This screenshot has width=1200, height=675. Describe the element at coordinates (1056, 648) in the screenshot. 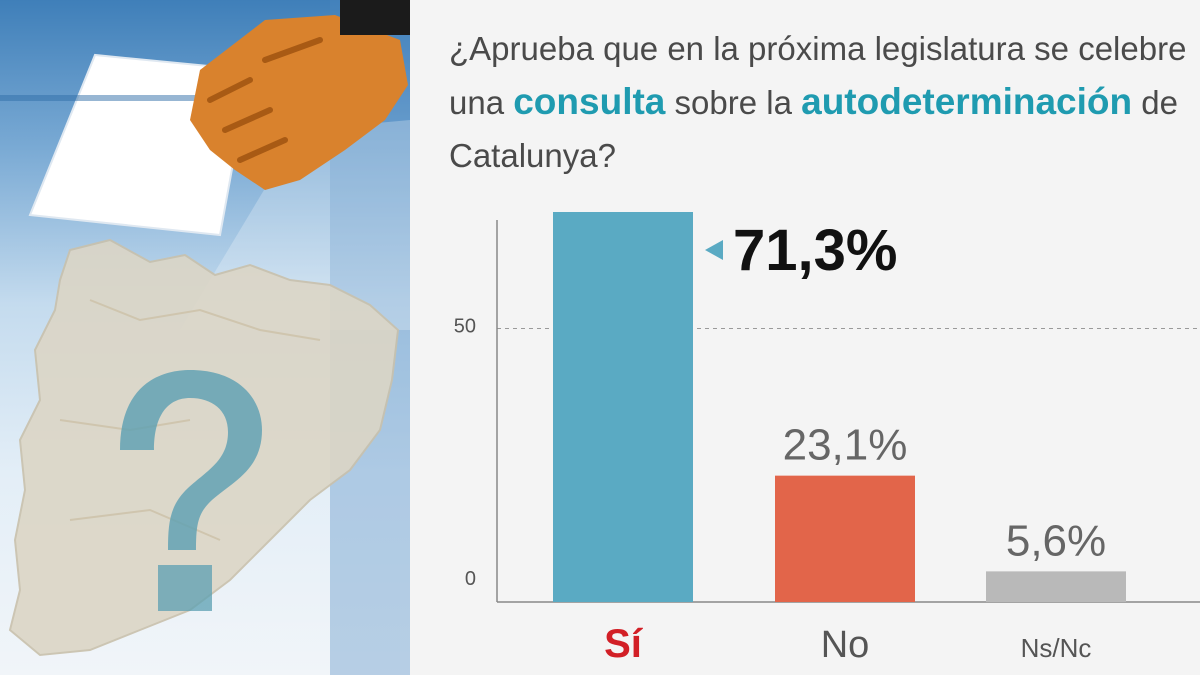

I see `category-label-2: Ns/Nc` at that location.